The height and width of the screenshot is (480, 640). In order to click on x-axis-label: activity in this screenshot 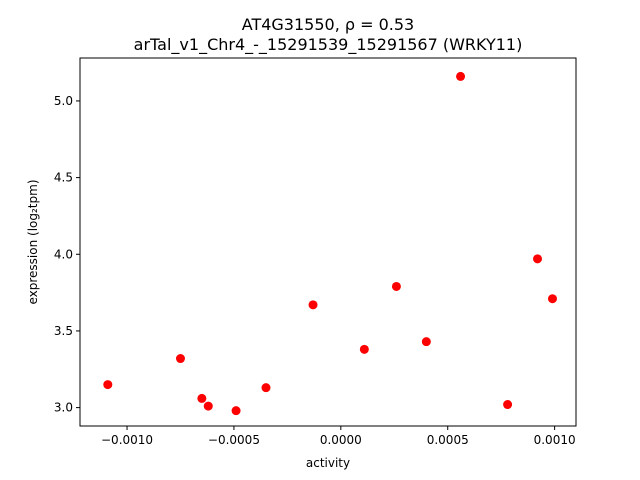, I will do `click(328, 463)`.